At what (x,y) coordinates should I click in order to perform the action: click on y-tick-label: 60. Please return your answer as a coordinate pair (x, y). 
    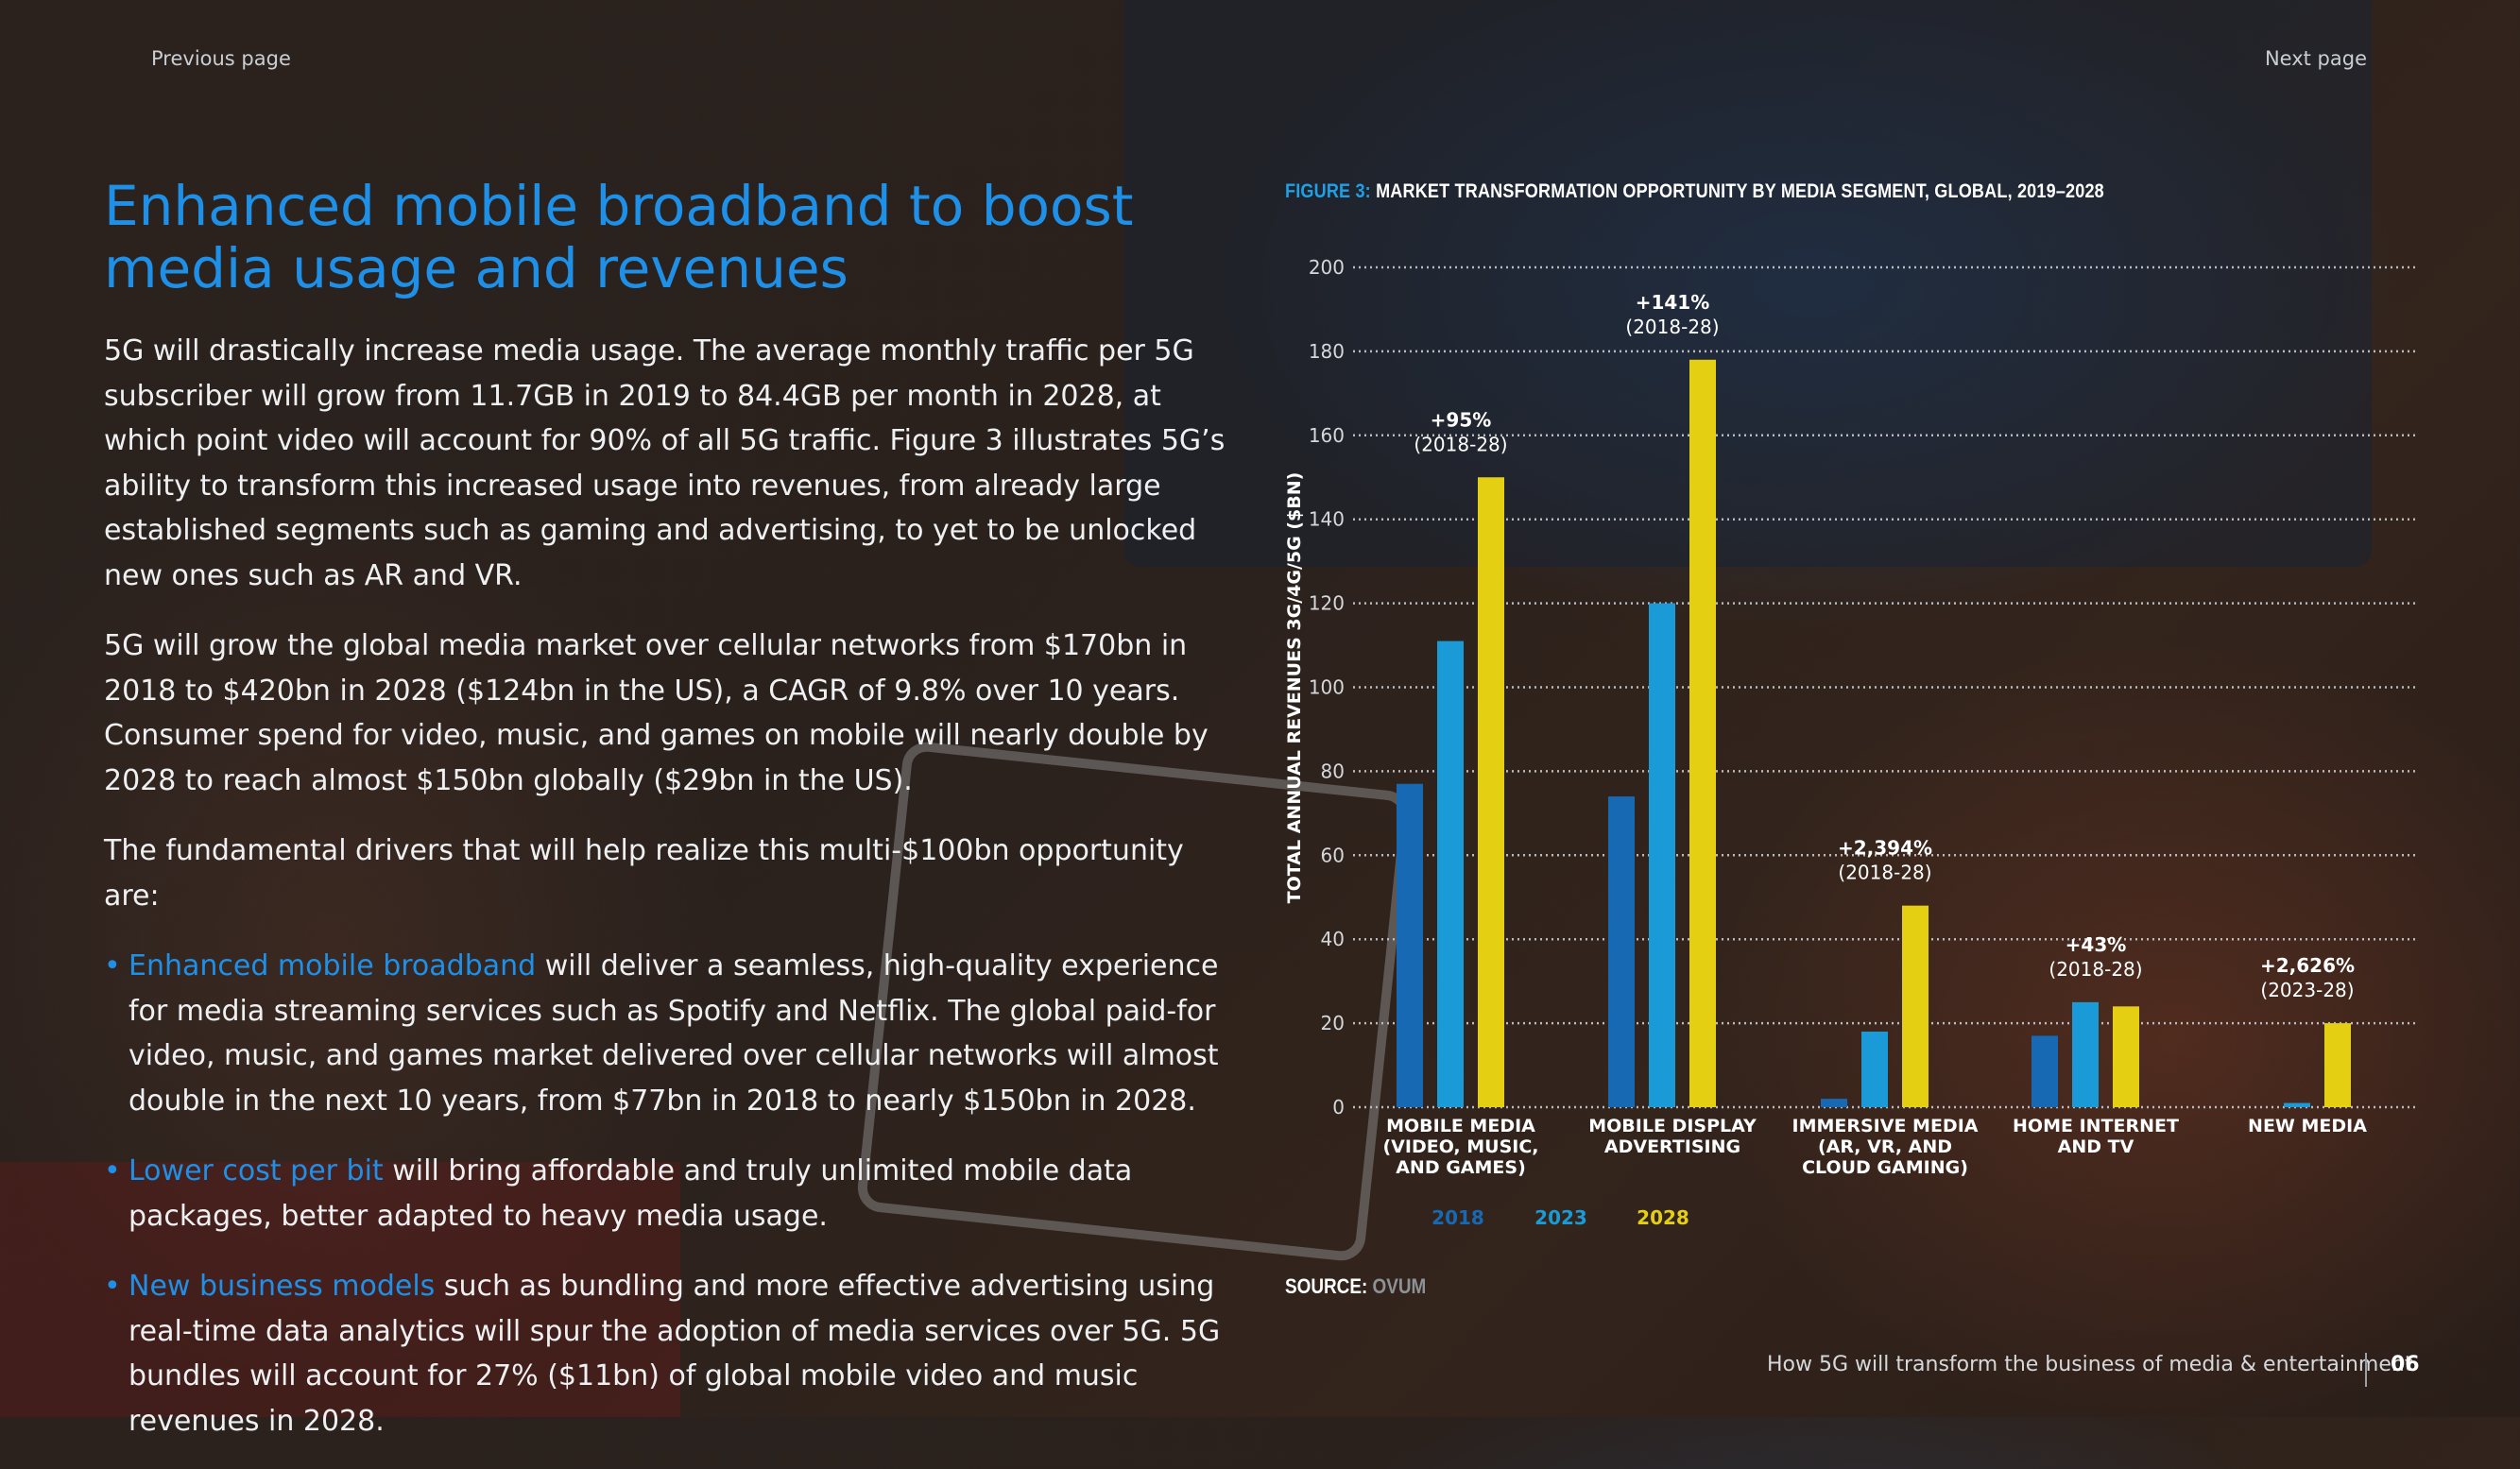
    Looking at the image, I should click on (1333, 855).